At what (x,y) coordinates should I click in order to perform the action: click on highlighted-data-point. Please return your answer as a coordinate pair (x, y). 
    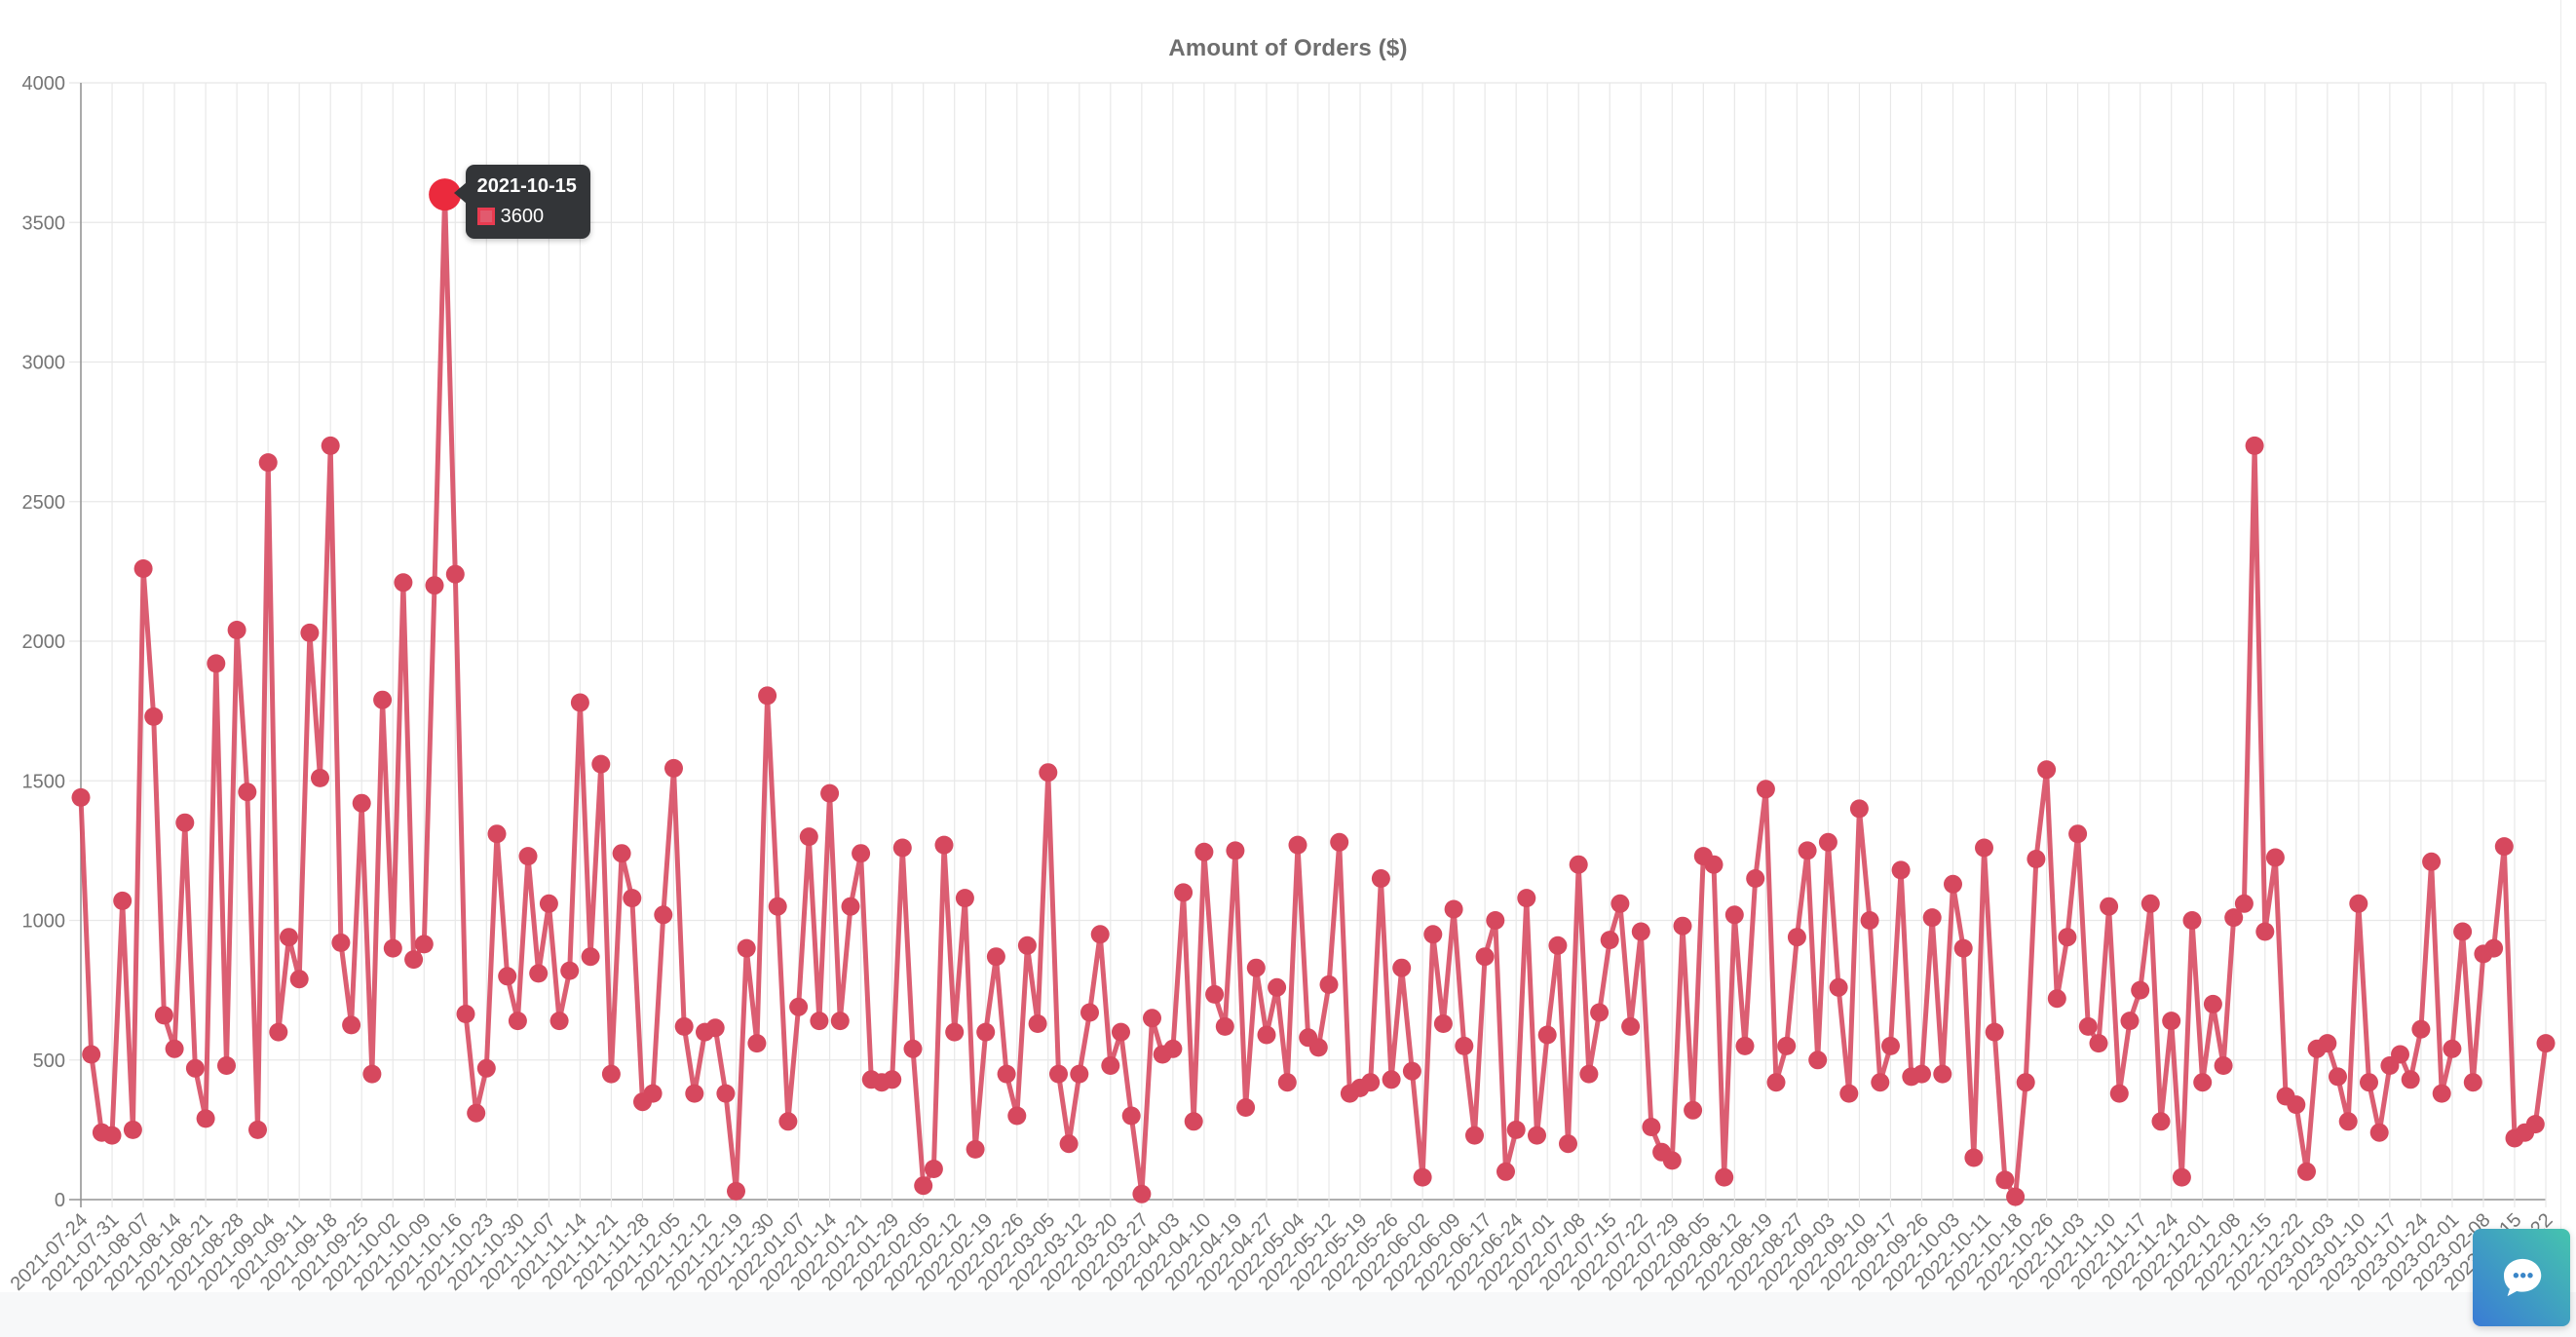
    Looking at the image, I should click on (445, 194).